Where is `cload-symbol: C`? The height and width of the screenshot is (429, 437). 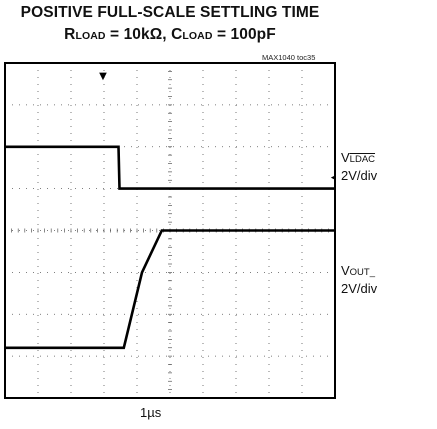 cload-symbol: C is located at coordinates (177, 34).